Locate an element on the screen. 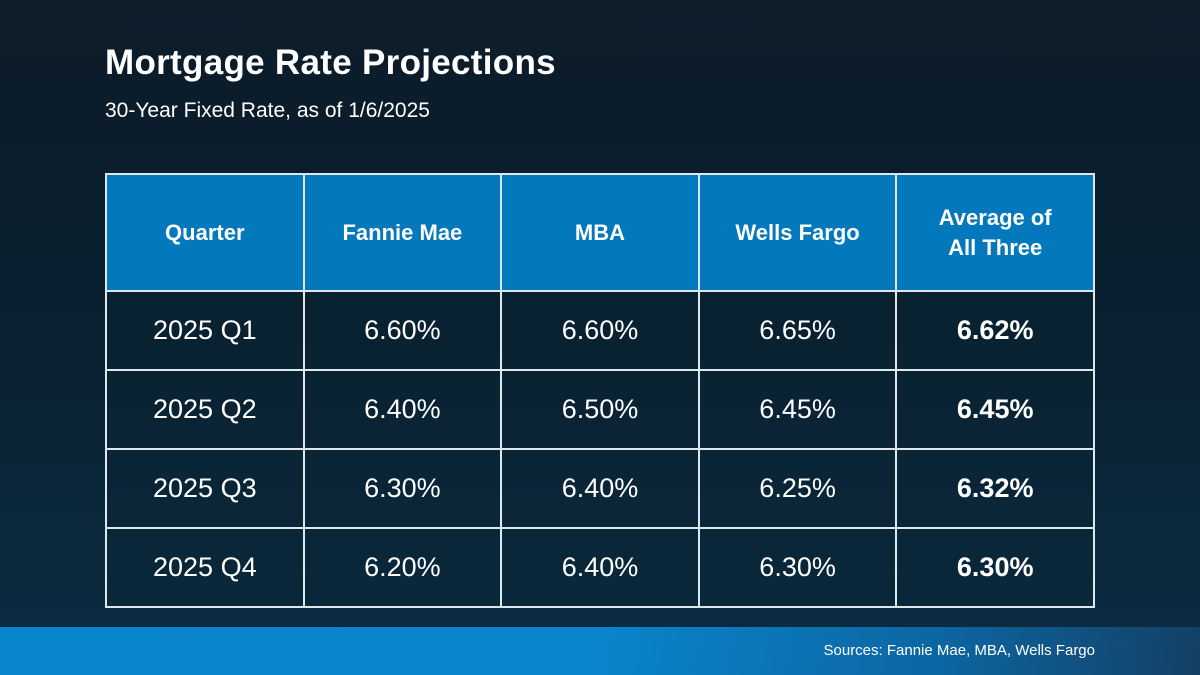  cell-fannie-mae: 6.30% is located at coordinates (402, 488).